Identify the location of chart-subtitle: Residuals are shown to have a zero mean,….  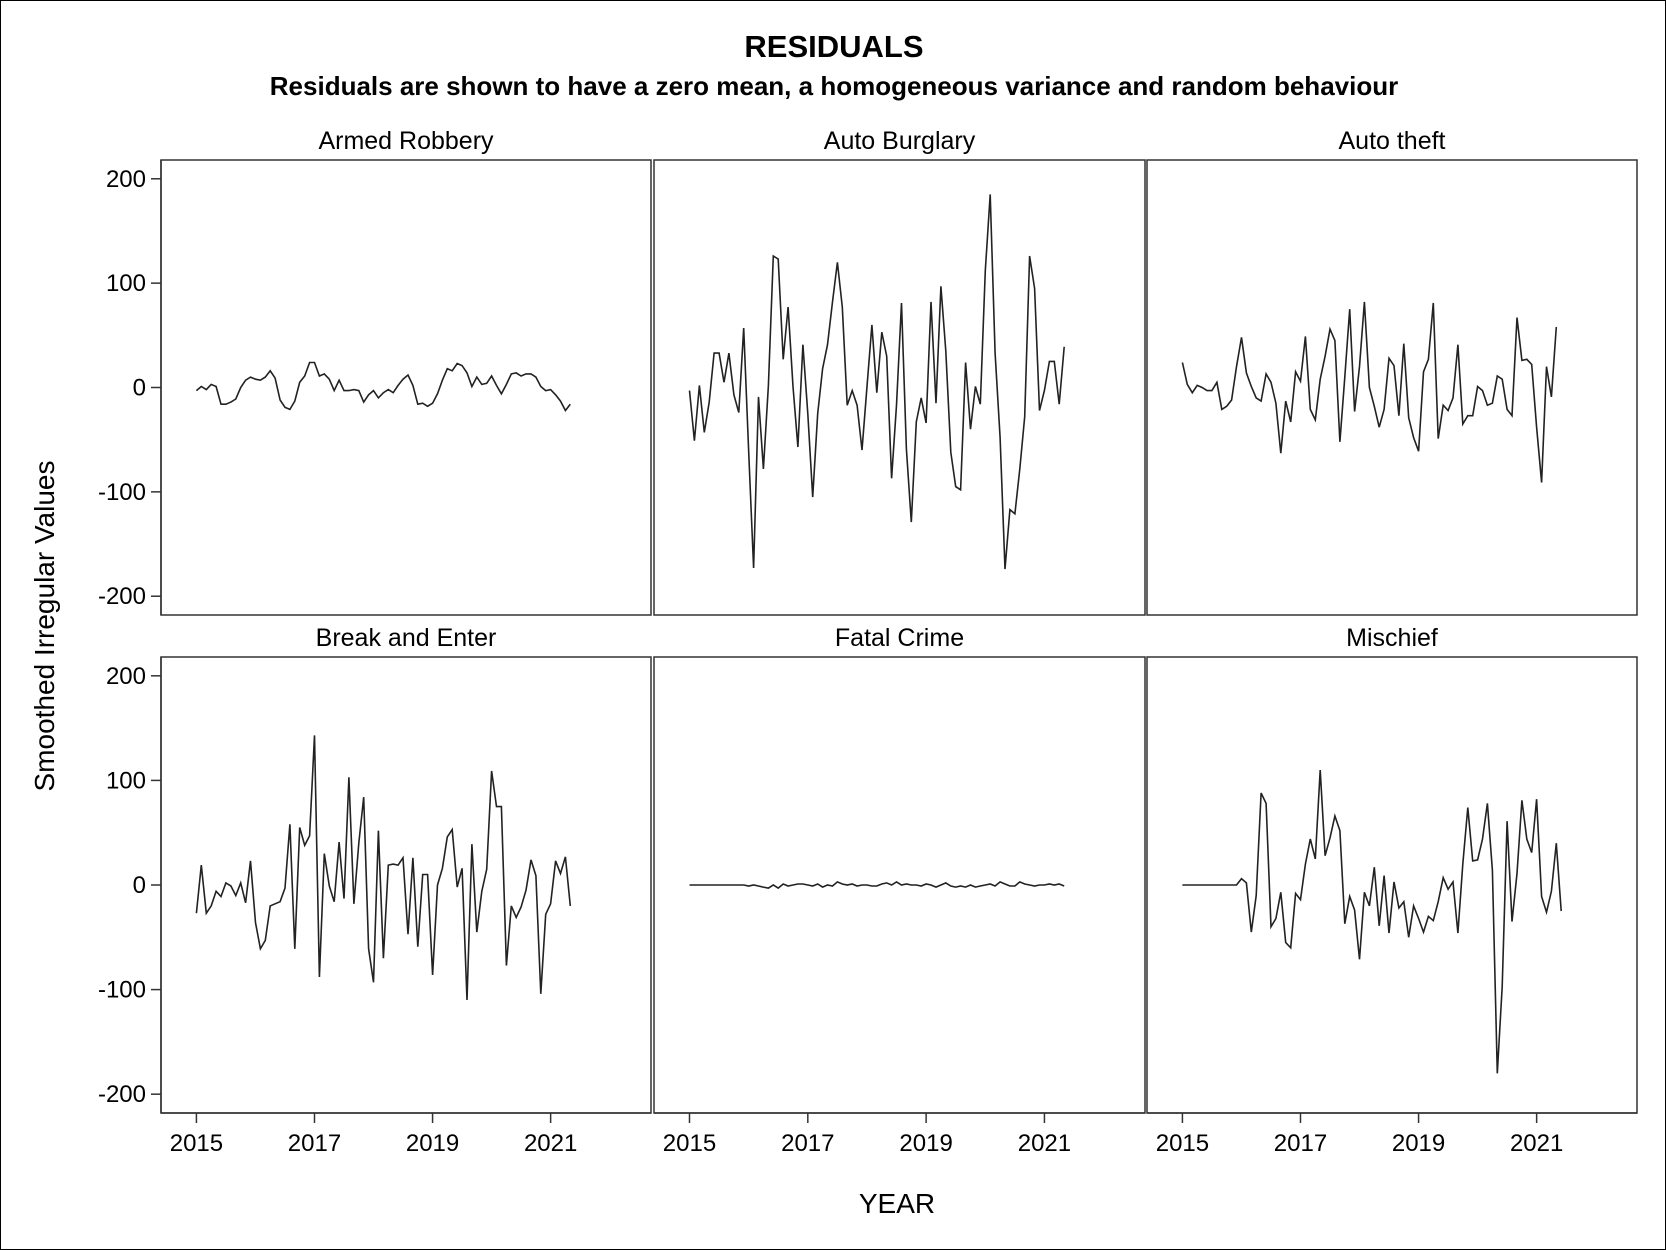
(834, 86).